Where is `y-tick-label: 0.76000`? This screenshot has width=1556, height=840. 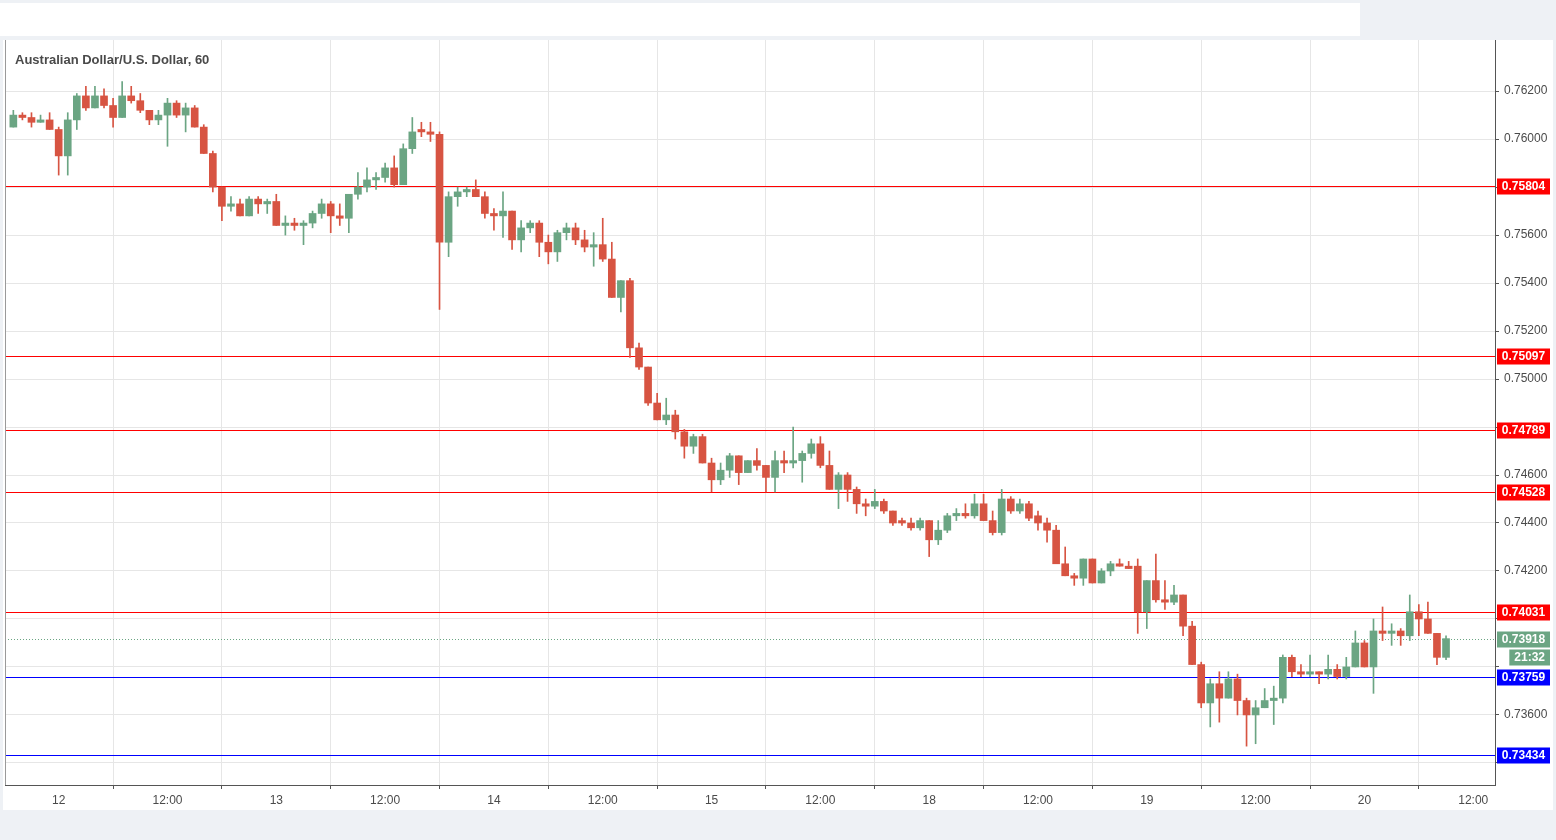
y-tick-label: 0.76000 is located at coordinates (1526, 138).